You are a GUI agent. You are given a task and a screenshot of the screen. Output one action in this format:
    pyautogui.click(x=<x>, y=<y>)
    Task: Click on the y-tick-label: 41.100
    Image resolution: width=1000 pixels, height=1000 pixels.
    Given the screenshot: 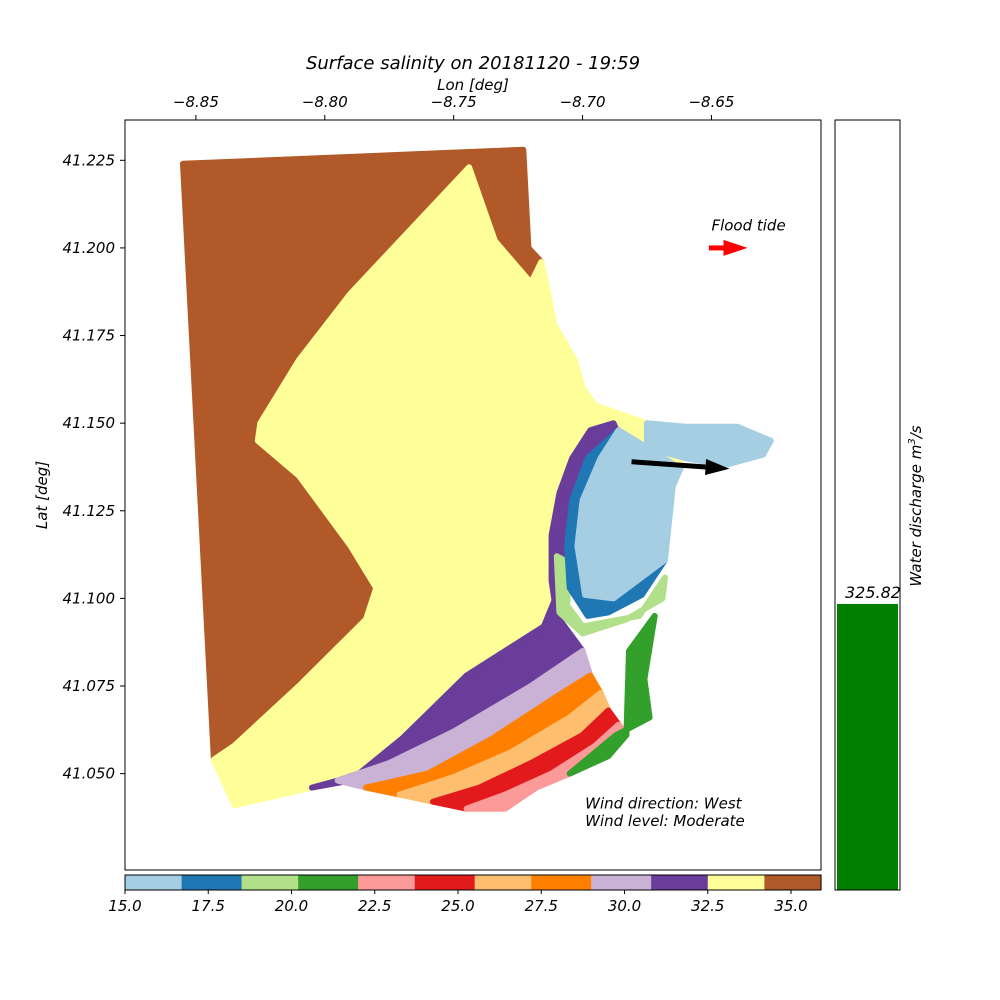 What is the action you would take?
    pyautogui.click(x=89, y=598)
    